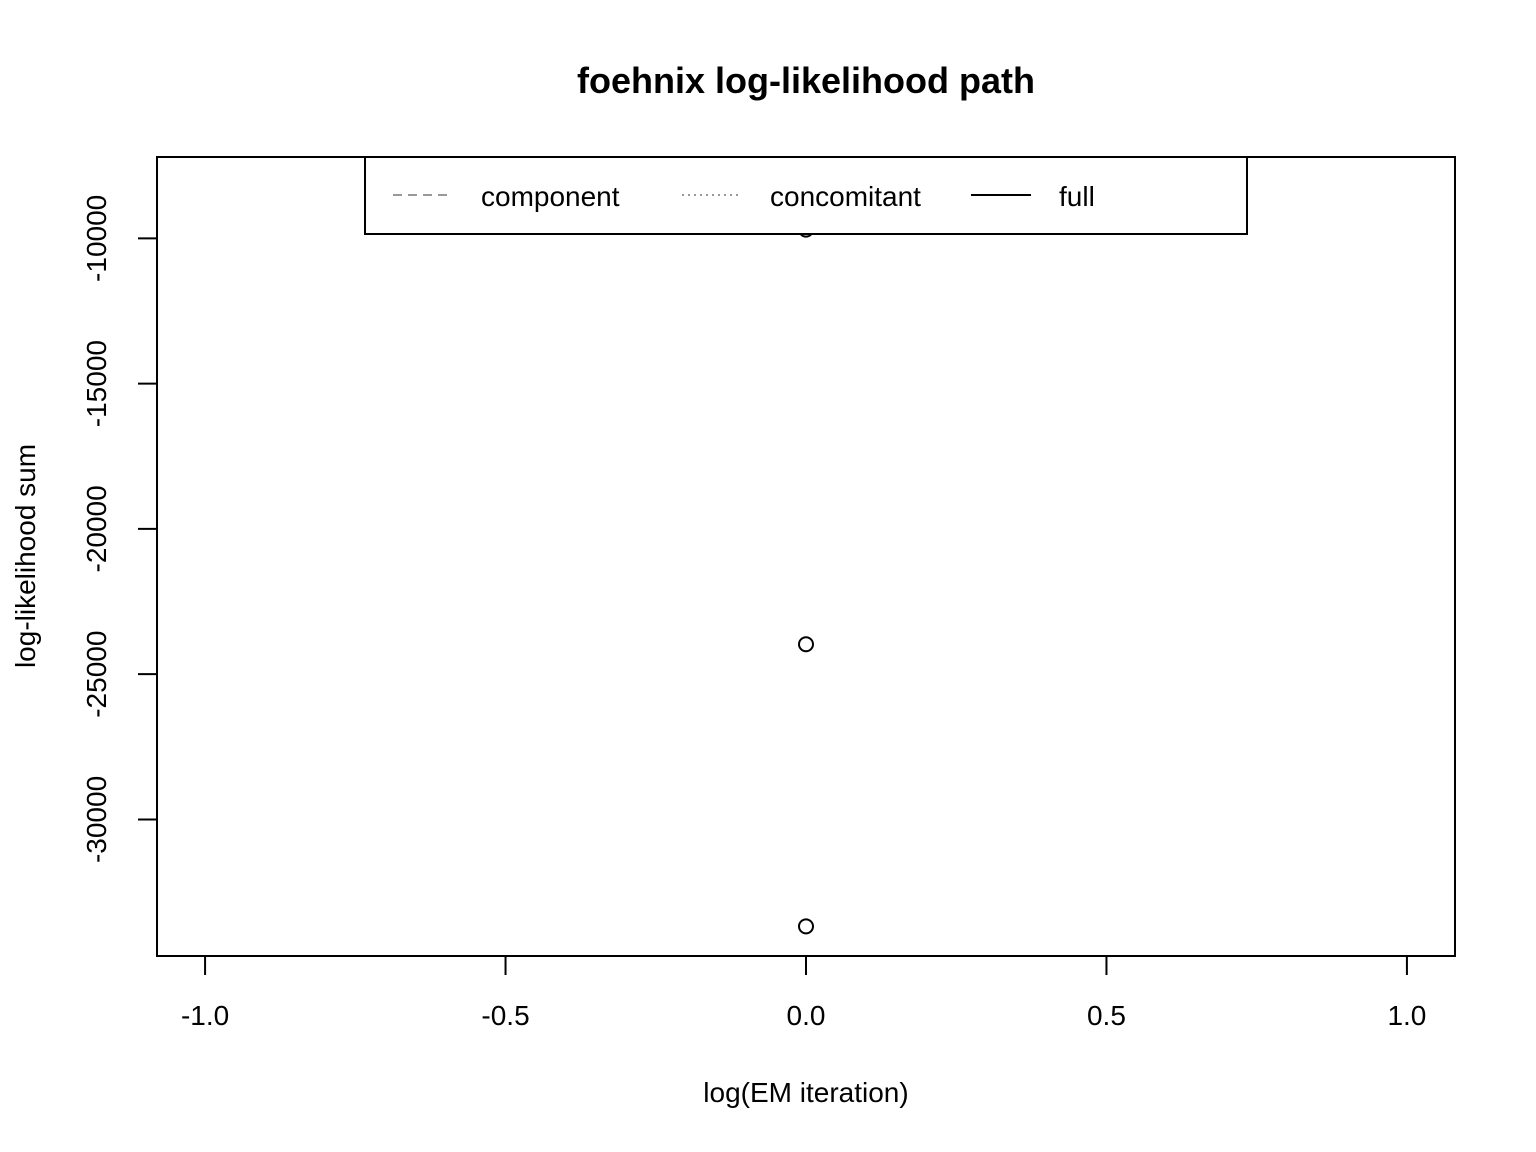 The image size is (1536, 1152). I want to click on y-axis-label: log-likelihood sum, so click(25, 556).